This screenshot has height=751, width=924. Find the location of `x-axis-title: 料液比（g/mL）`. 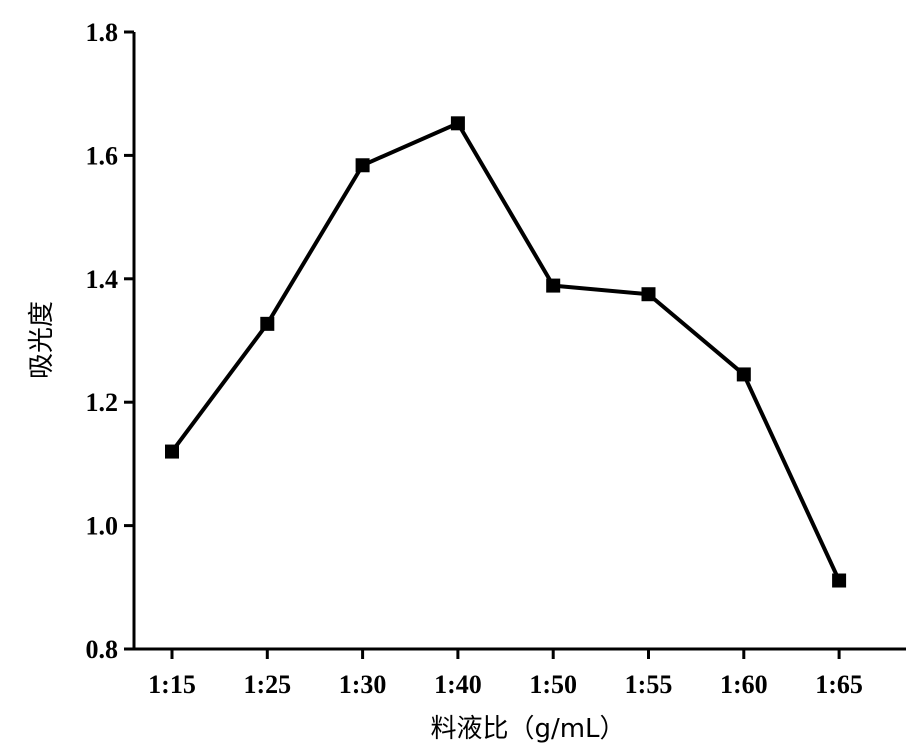

x-axis-title: 料液比（g/mL） is located at coordinates (527, 729).